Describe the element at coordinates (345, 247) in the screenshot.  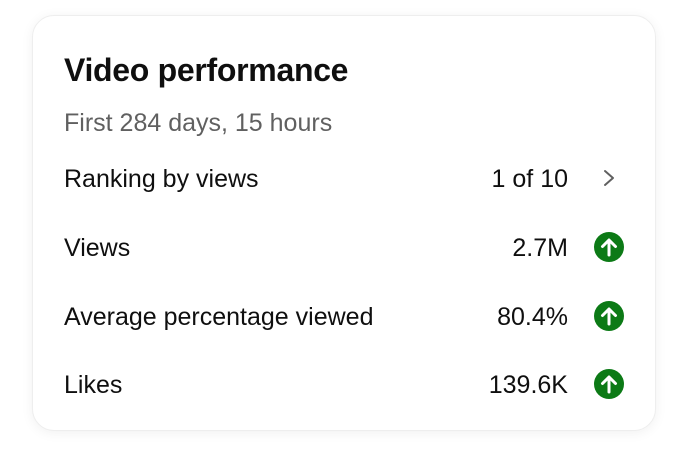
I see `views-row: Views 2.7M` at that location.